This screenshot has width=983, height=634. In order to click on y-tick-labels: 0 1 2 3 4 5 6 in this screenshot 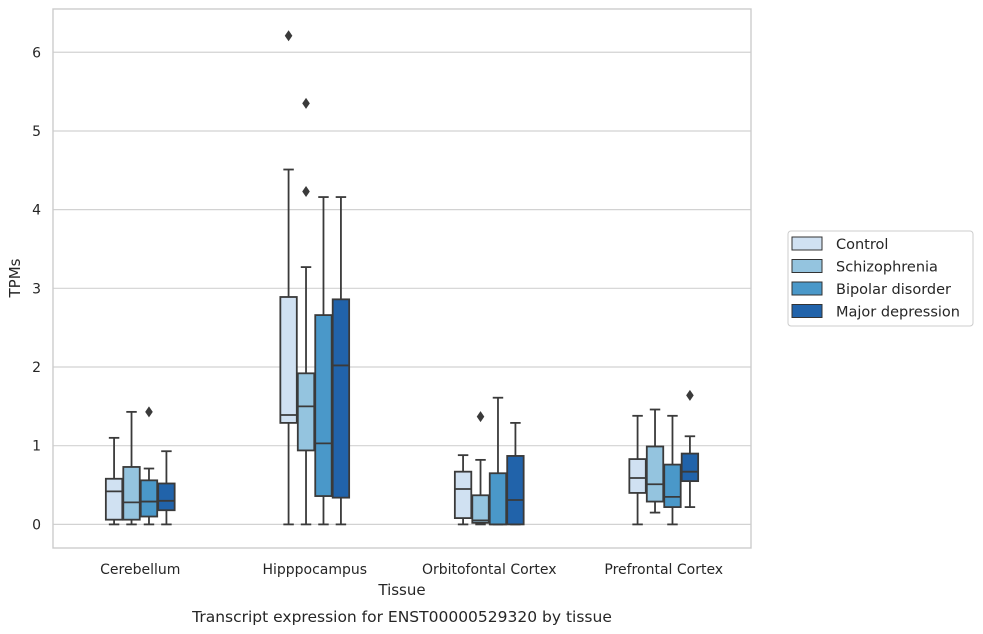, I will do `click(36, 289)`.